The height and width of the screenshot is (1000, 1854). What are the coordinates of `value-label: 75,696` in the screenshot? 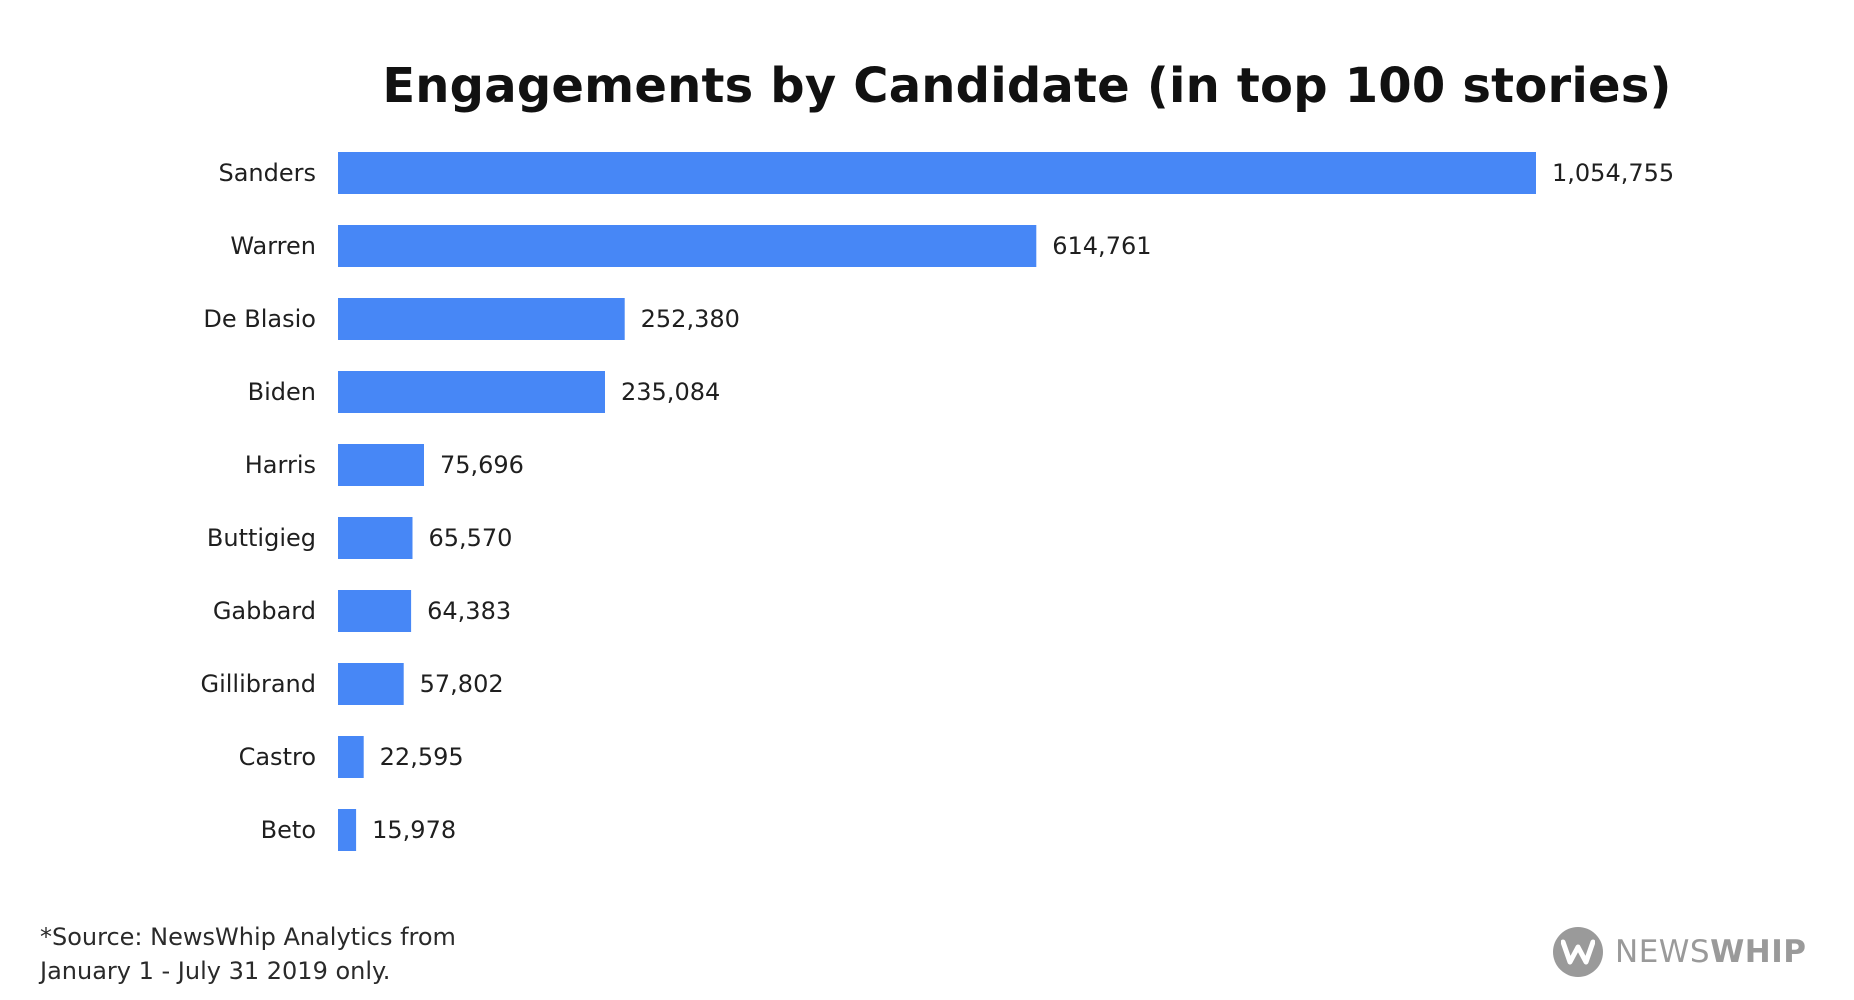 It's located at (482, 465).